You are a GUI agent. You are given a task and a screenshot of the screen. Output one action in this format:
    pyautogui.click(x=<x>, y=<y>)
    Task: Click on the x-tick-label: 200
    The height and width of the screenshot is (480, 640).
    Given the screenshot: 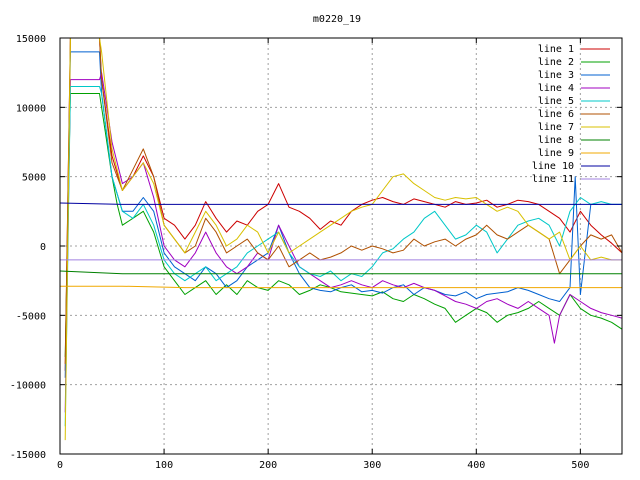 What is the action you would take?
    pyautogui.click(x=268, y=465)
    